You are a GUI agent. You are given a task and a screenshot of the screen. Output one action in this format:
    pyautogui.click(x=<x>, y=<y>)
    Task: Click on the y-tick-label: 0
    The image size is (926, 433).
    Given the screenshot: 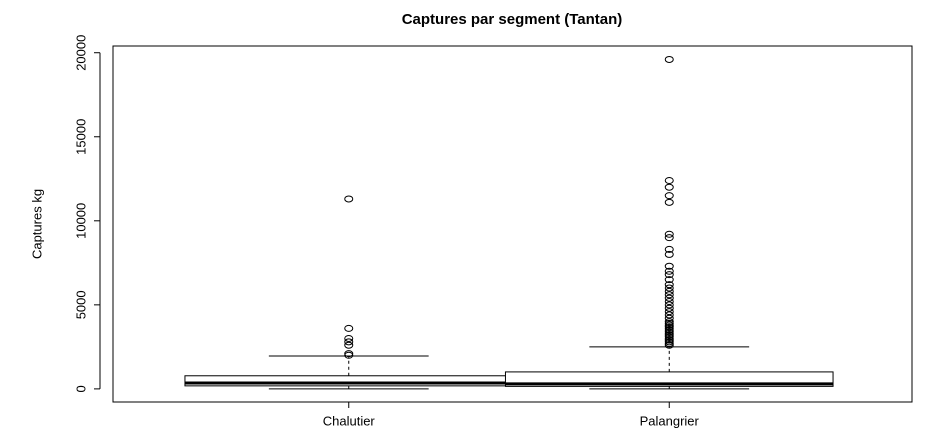 What is the action you would take?
    pyautogui.click(x=80, y=388)
    